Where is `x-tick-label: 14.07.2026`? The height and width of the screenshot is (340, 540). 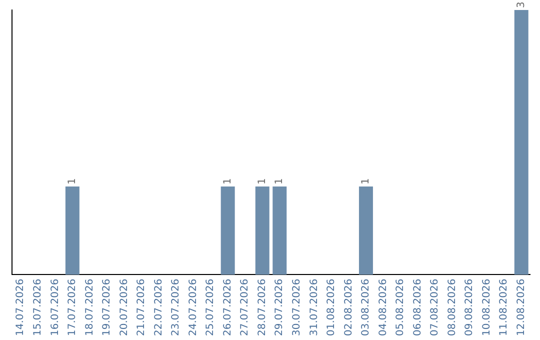 x-tick-label: 14.07.2026 is located at coordinates (20, 307).